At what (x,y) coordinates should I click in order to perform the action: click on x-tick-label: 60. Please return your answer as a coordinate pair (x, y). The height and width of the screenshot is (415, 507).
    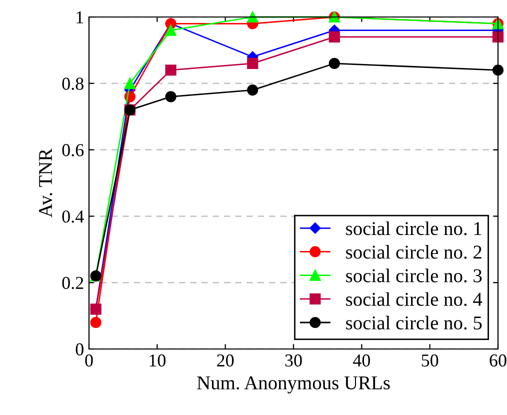
    Looking at the image, I should click on (498, 360).